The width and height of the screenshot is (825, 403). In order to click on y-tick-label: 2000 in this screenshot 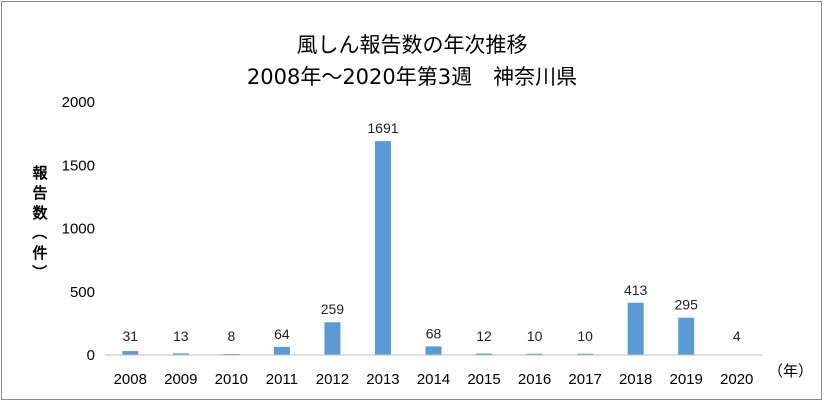, I will do `click(78, 102)`.